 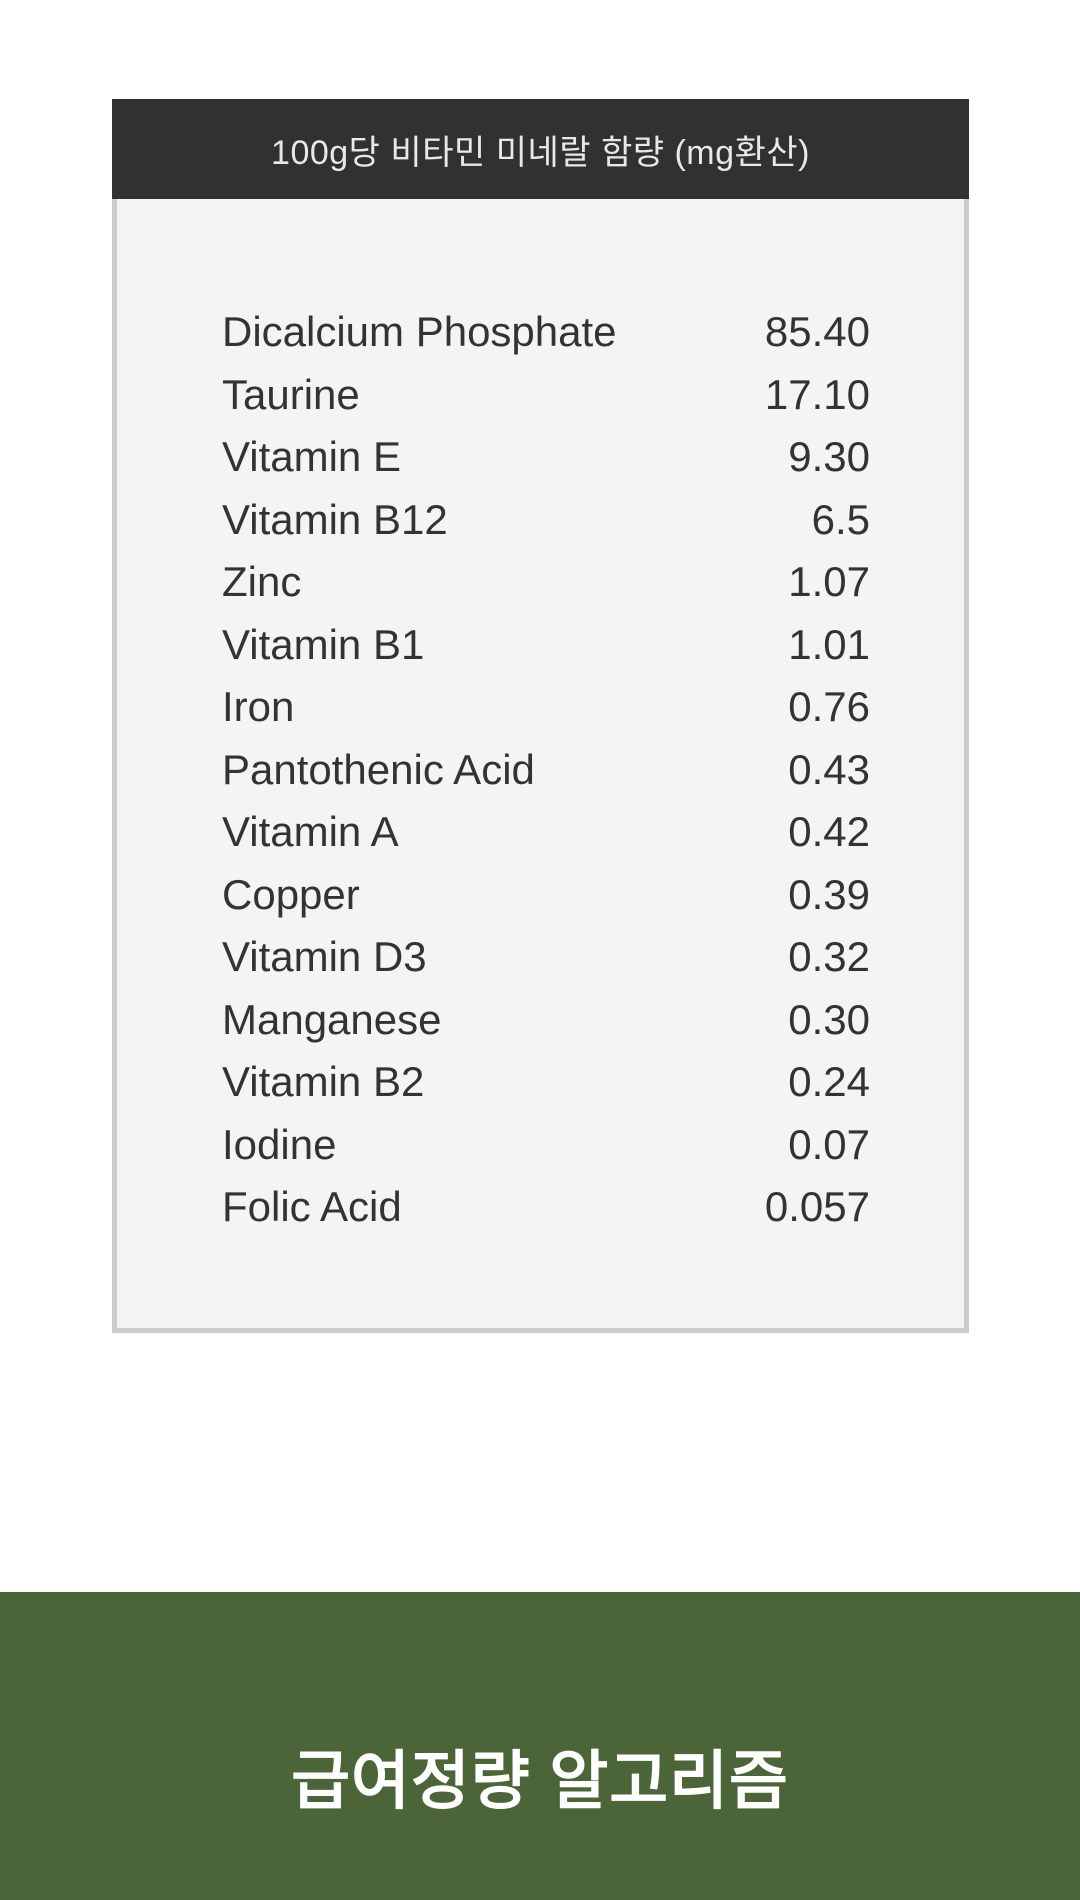 I want to click on nutrient-name: Dicalcium Phosphate, so click(x=419, y=331).